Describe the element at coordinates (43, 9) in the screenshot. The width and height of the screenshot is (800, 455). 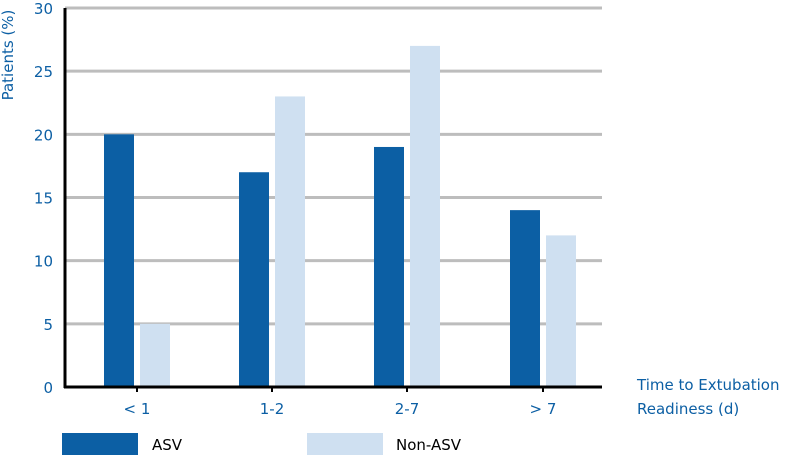
I see `y-tick-label-30: 30` at that location.